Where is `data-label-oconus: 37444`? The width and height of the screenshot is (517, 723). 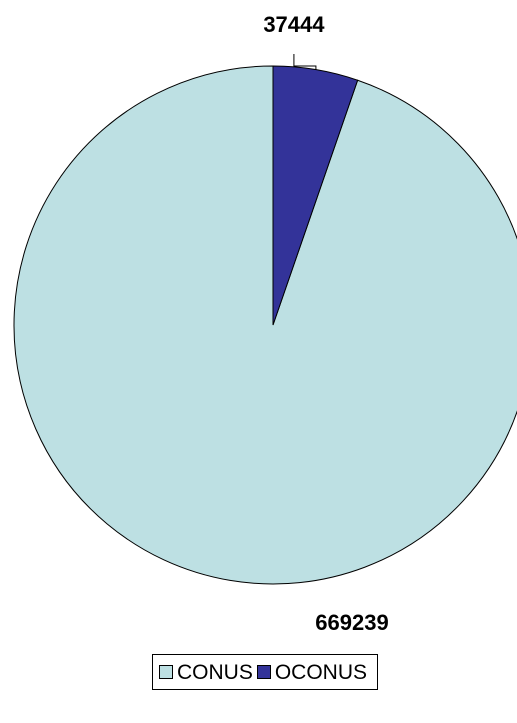
data-label-oconus: 37444 is located at coordinates (294, 24).